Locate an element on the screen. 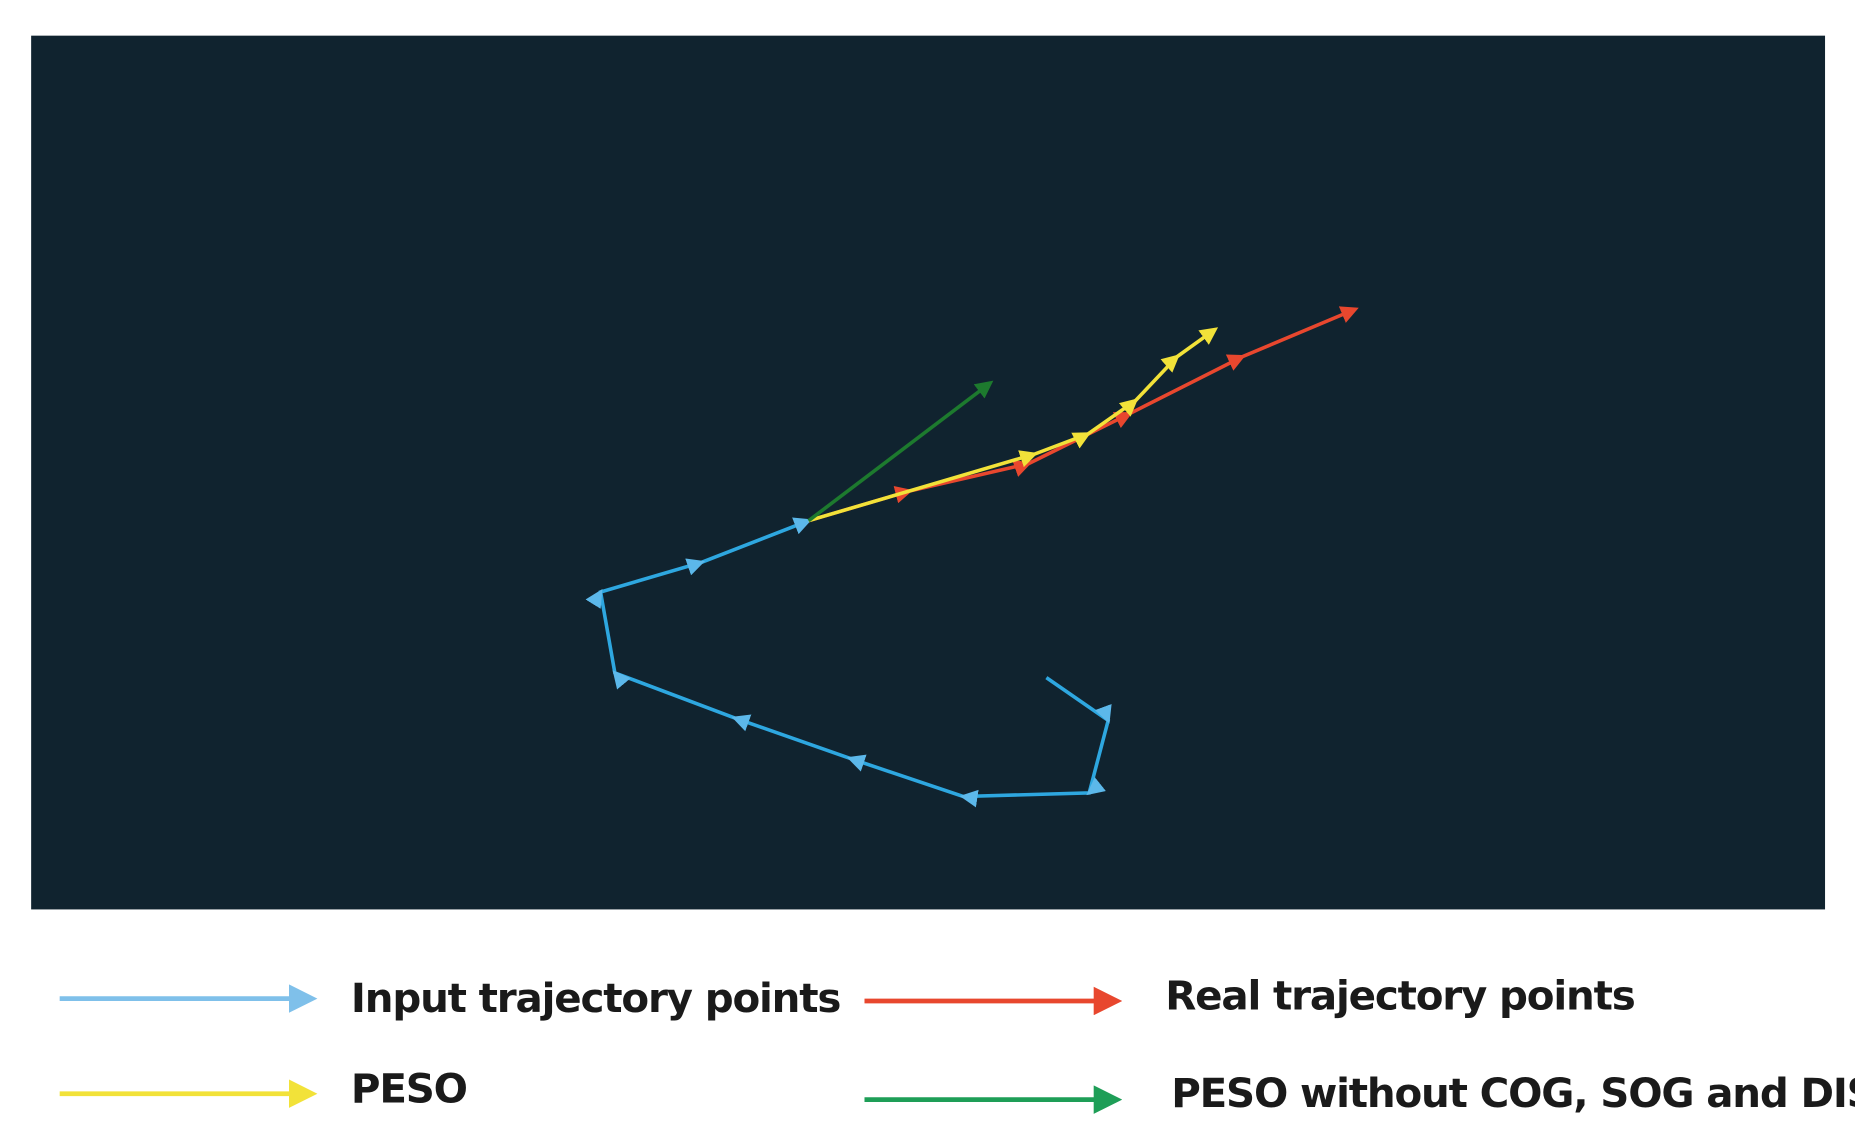 The image size is (1855, 1146). peso-ablation-trajectory is located at coordinates (900, 451).